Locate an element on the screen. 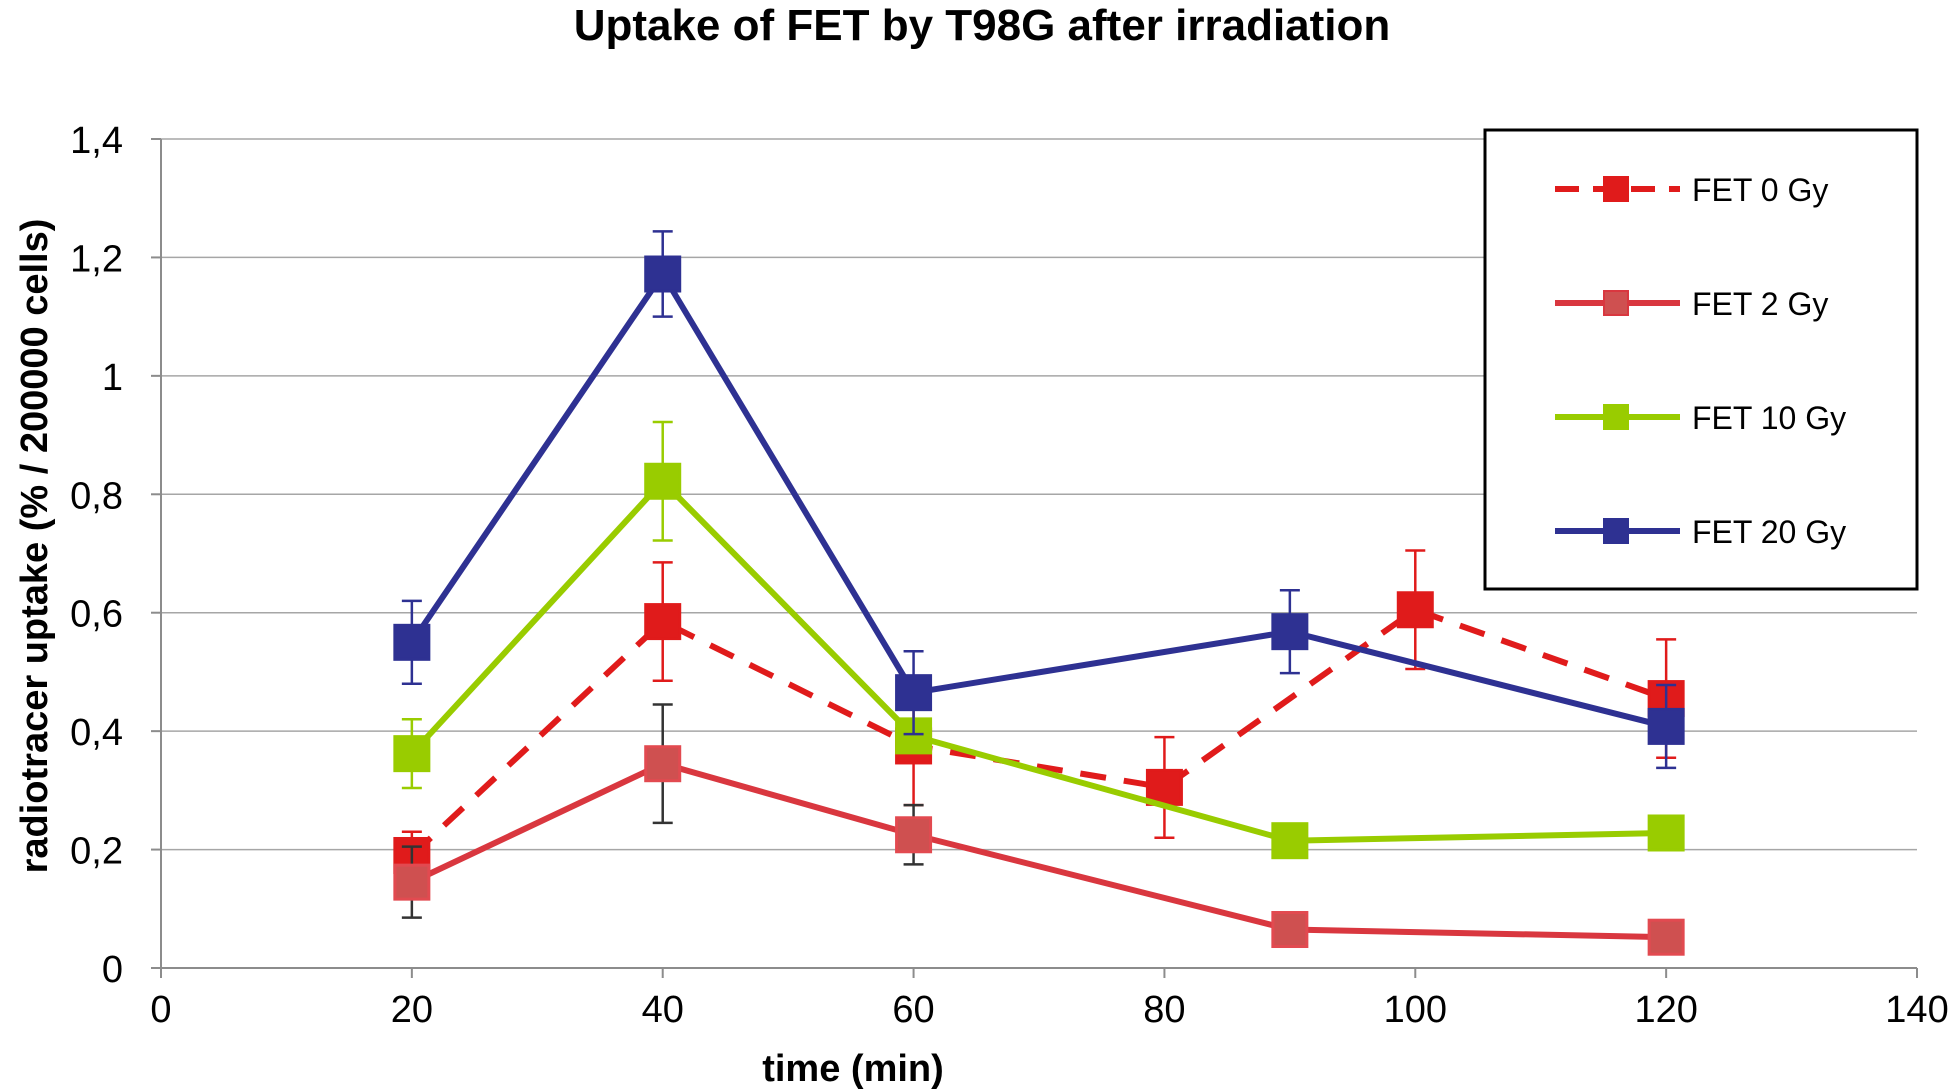 The image size is (1955, 1092). legend-item-fet-0-gy: FET 0 Gy is located at coordinates (1691, 190).